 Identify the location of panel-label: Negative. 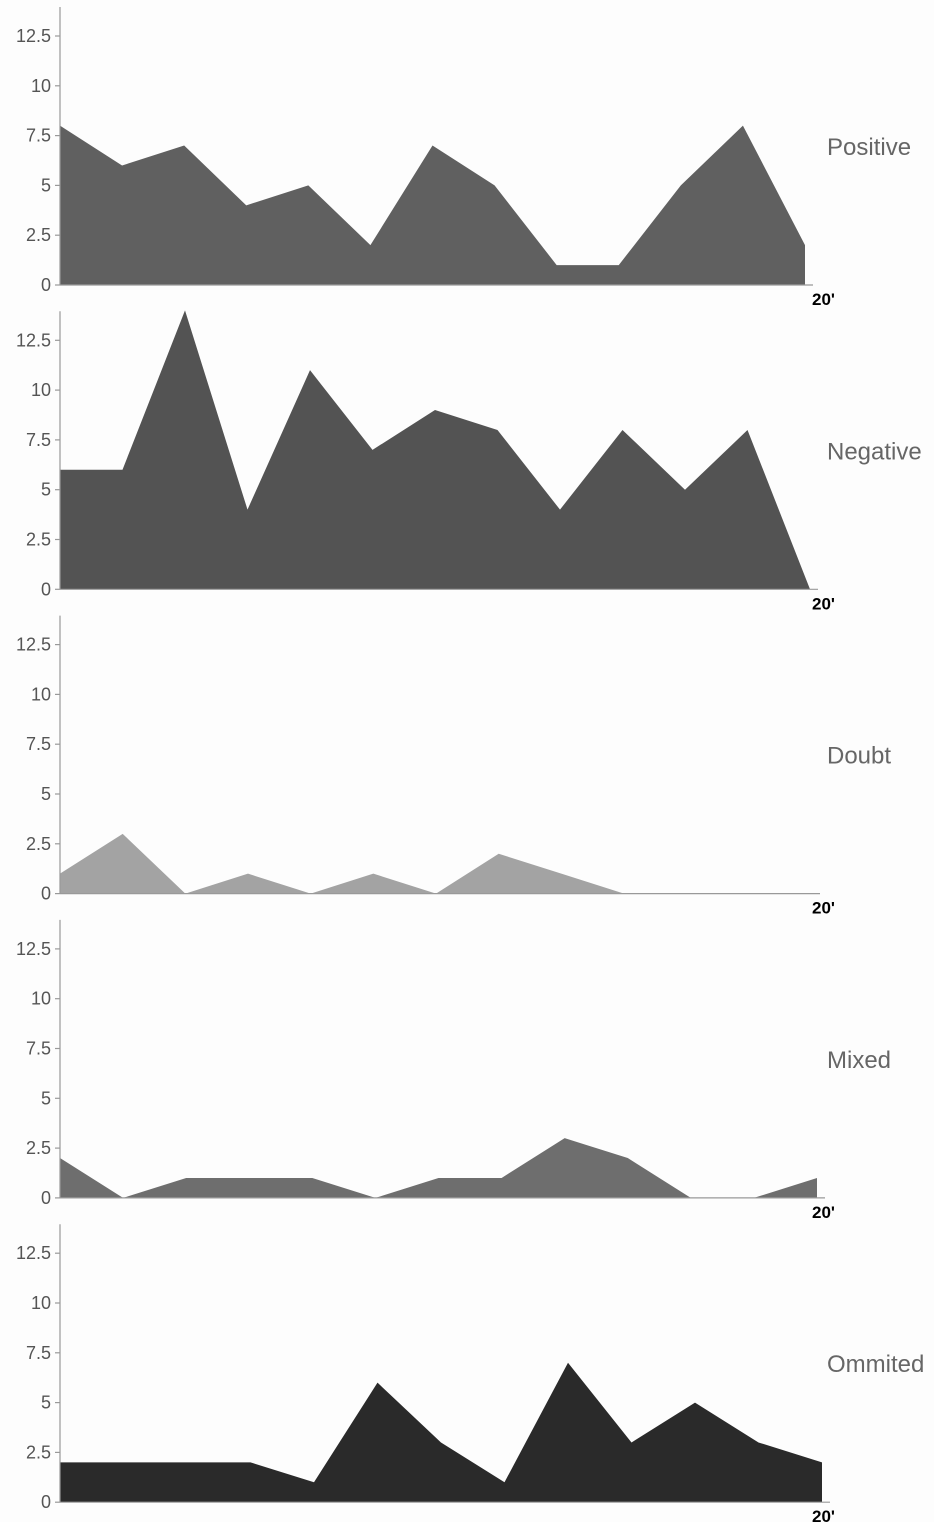
(874, 451).